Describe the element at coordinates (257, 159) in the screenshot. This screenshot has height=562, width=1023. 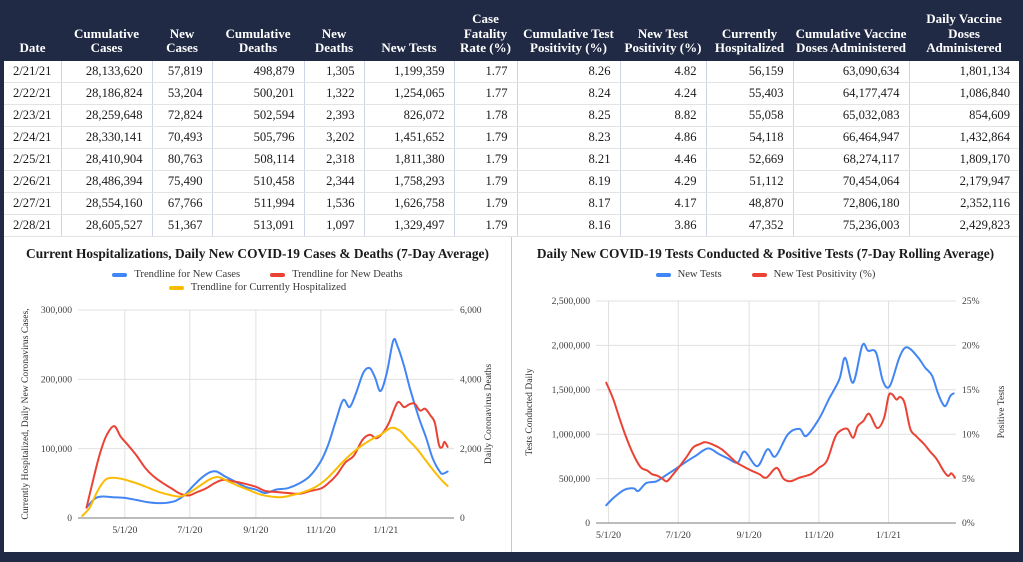
I see `table-cell: 508,114` at that location.